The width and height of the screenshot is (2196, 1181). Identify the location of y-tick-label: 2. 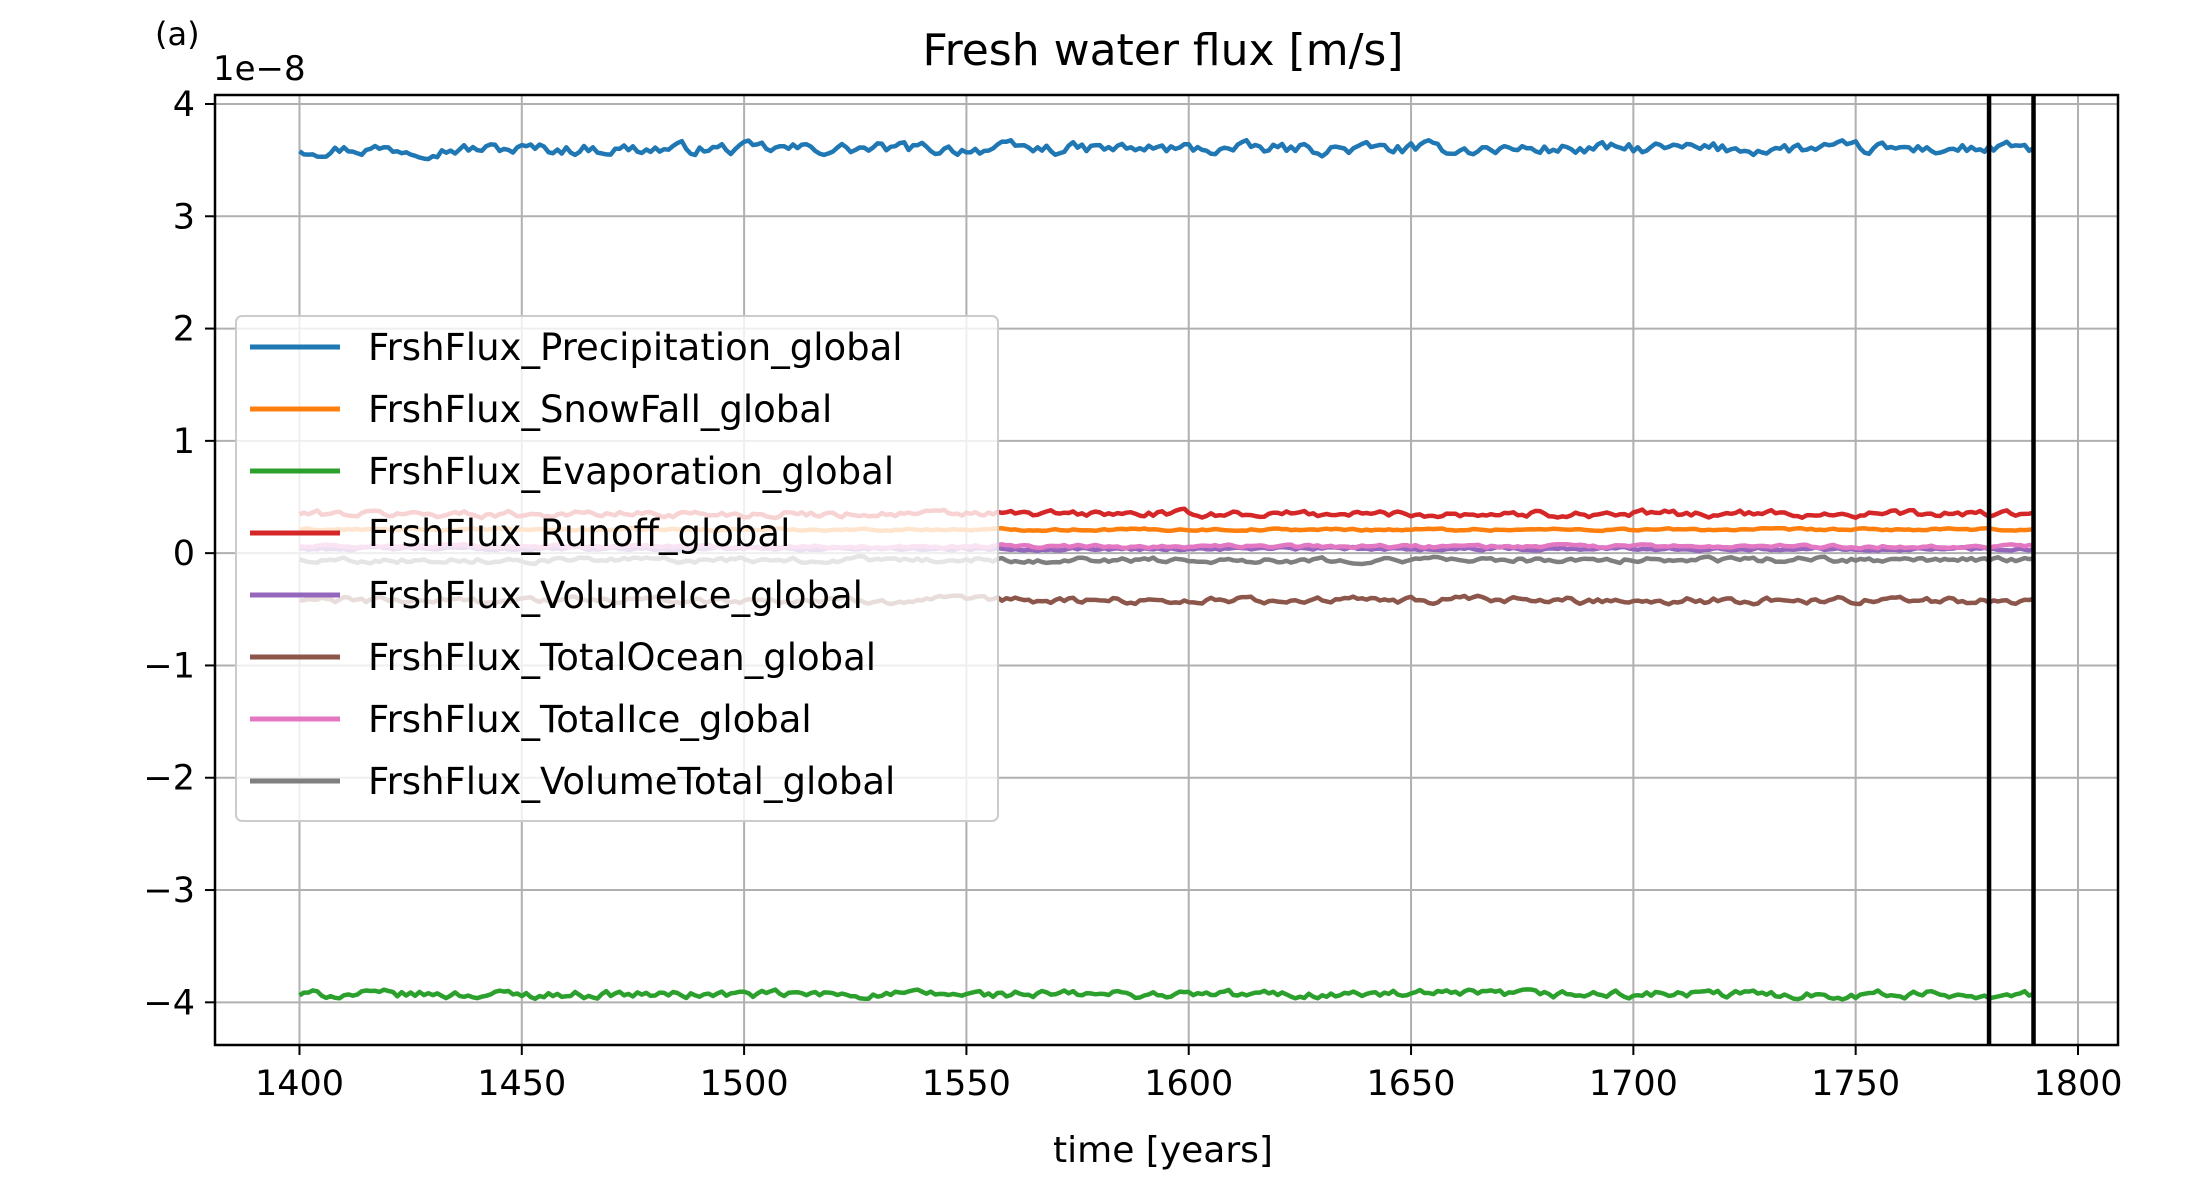
(184, 330).